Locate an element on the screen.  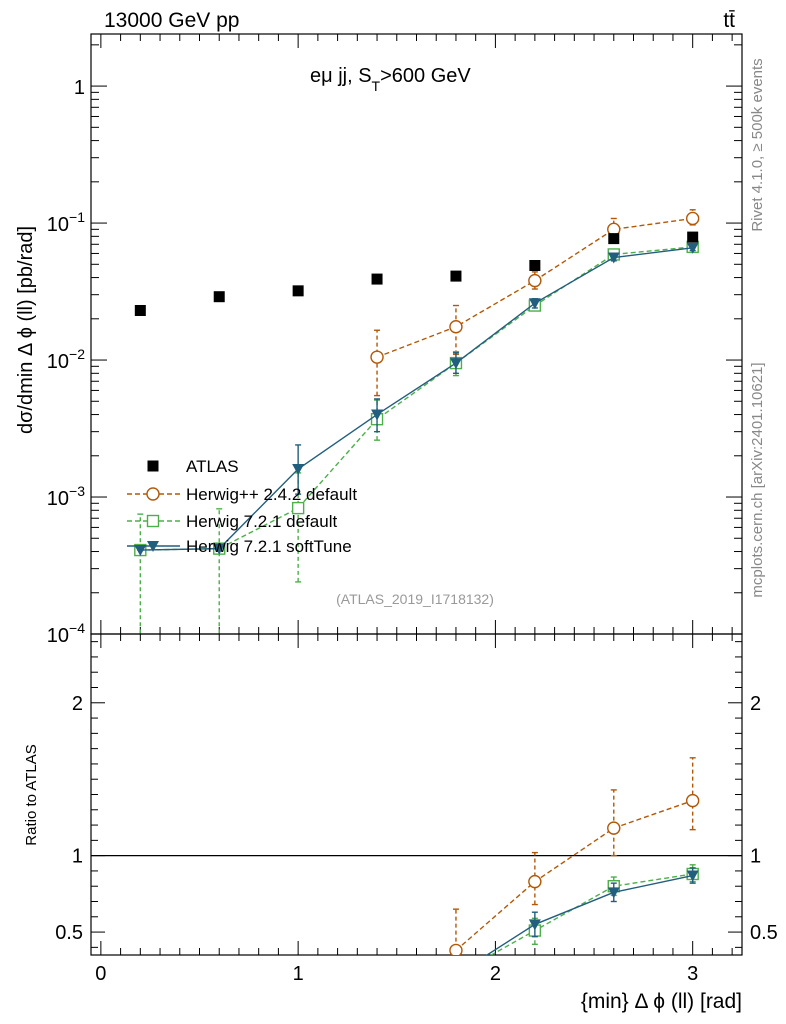
analysis-watermark: (ATLAS_2019_I1718132) is located at coordinates (415, 599).